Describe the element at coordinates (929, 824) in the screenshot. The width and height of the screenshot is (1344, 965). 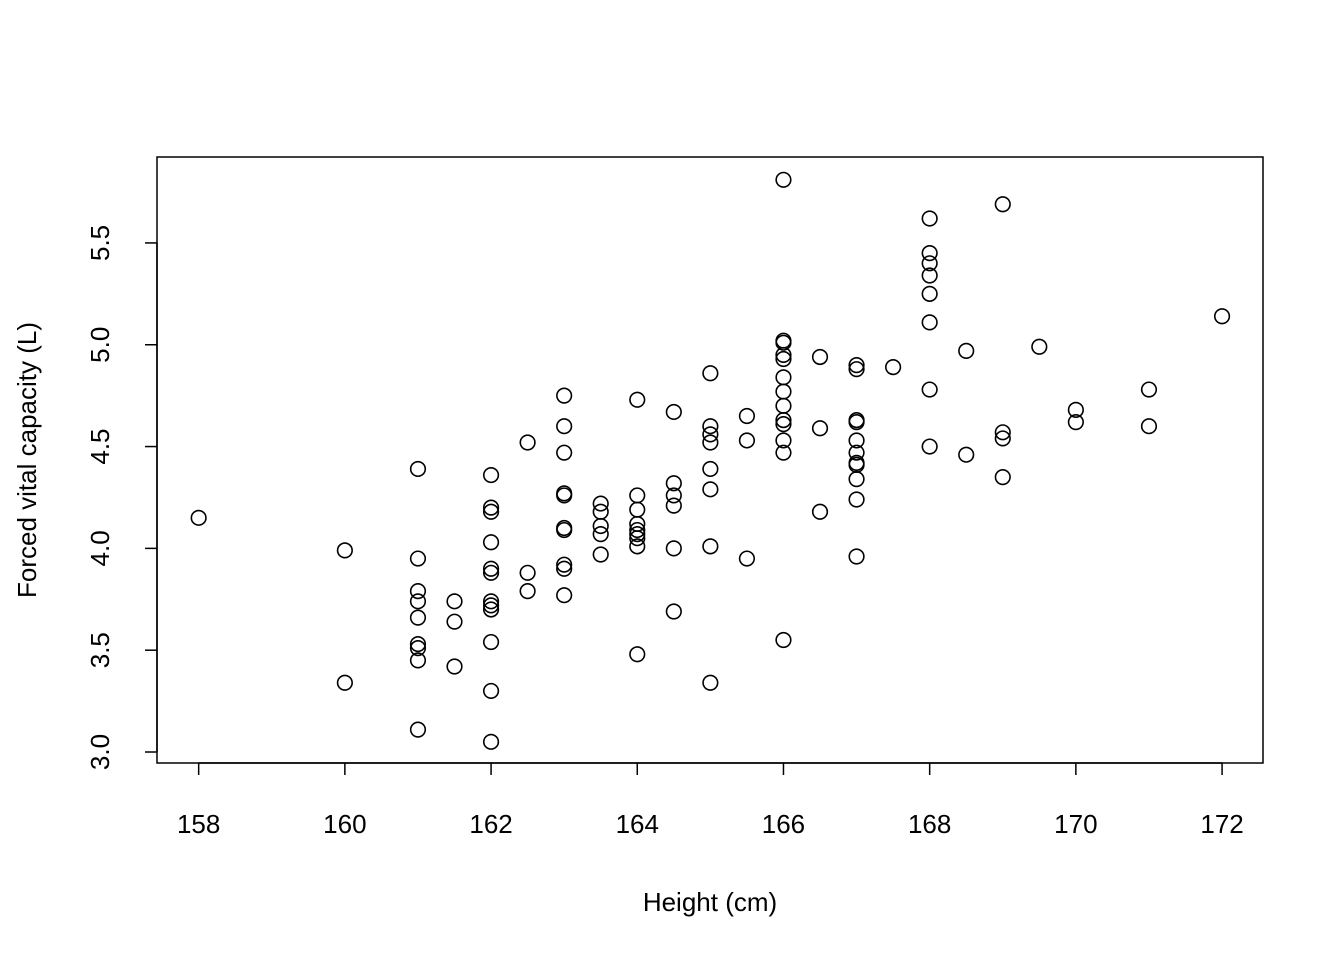
I see `x-tick-label: 168` at that location.